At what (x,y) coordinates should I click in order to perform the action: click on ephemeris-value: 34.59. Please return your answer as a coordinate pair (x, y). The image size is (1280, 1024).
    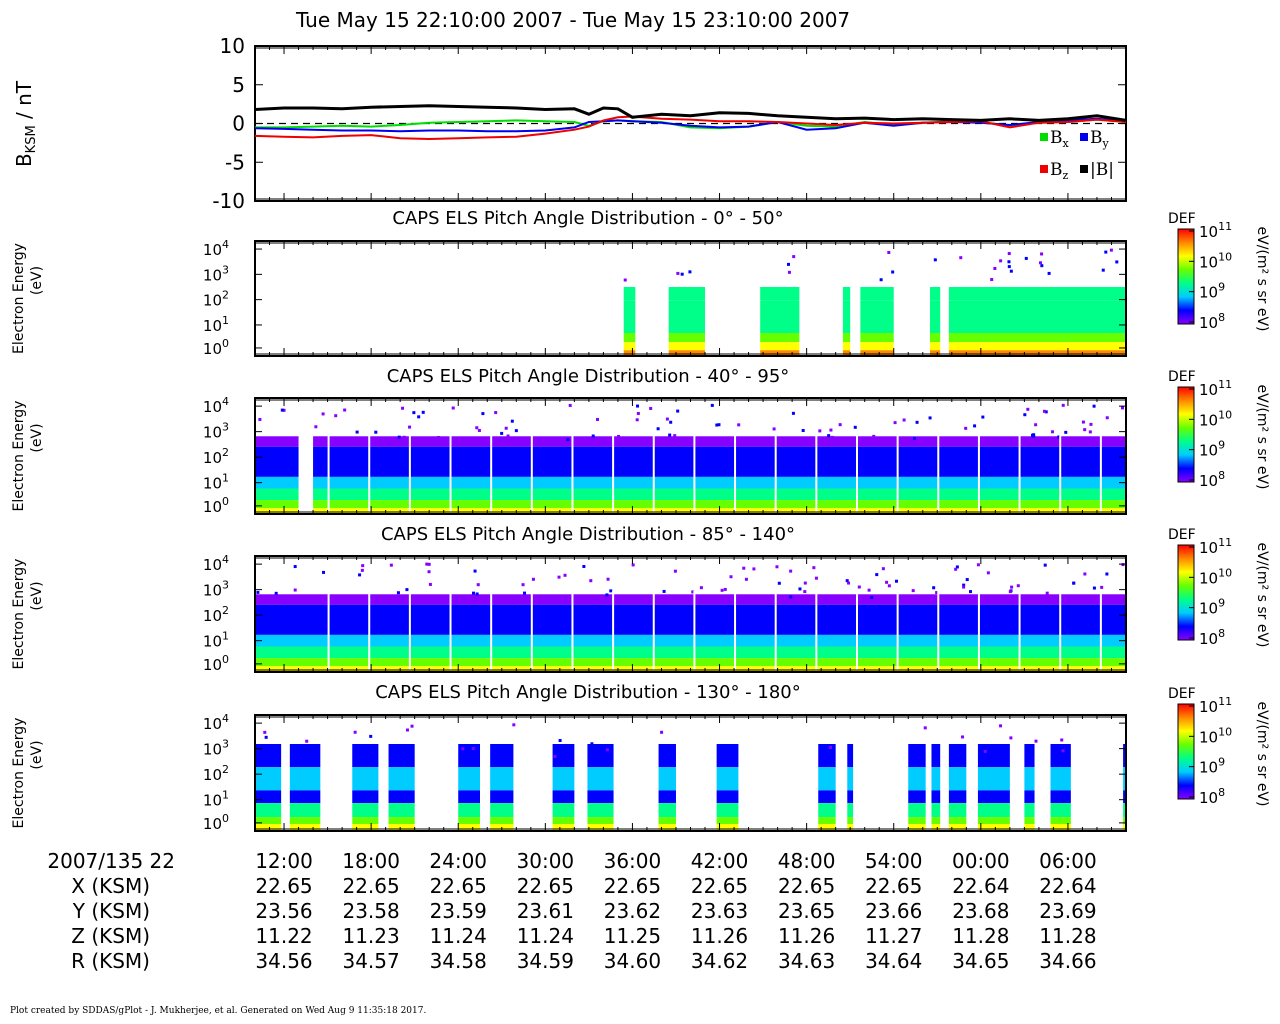
    Looking at the image, I should click on (545, 961).